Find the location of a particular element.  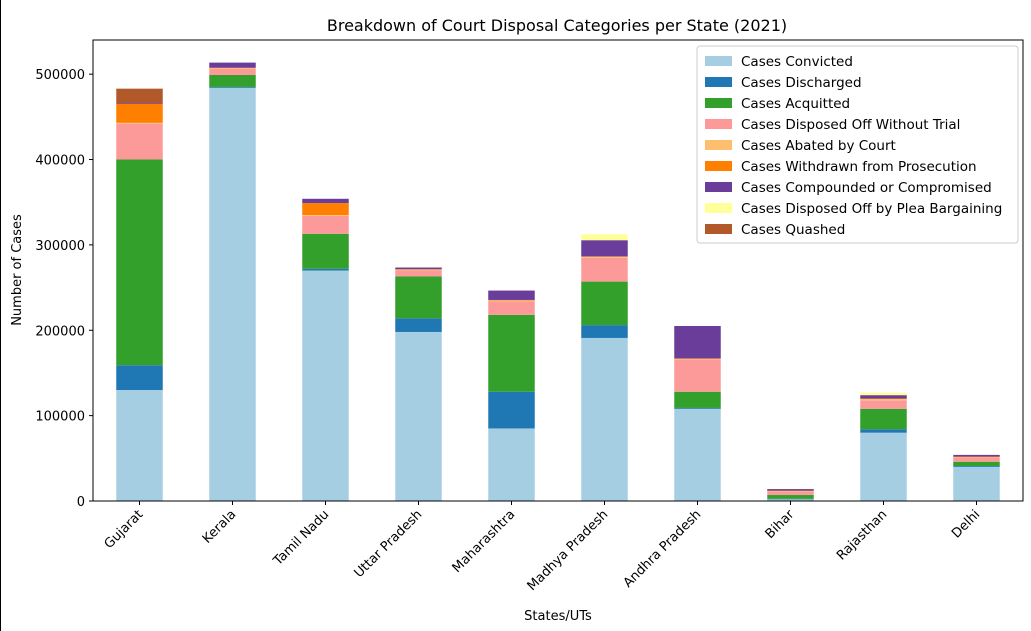

legend-label: Cases Disposed Off by Plea Bargaining is located at coordinates (871, 209).